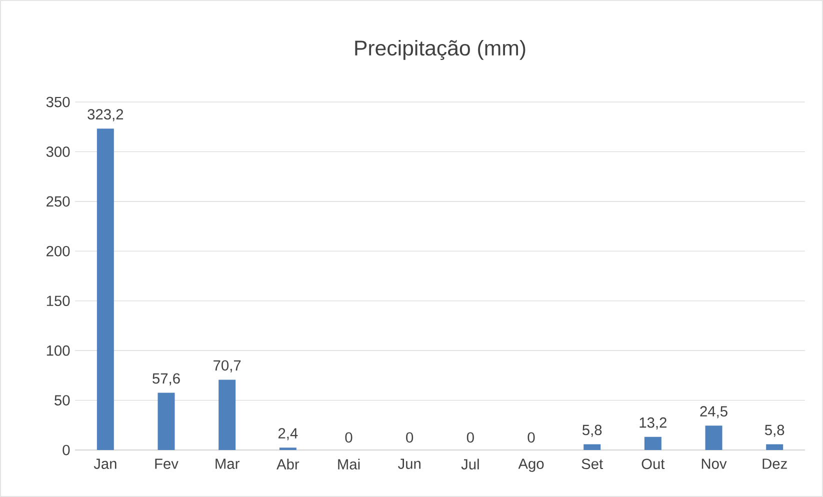 The width and height of the screenshot is (823, 497). Describe the element at coordinates (288, 434) in the screenshot. I see `data-label: 2,4` at that location.